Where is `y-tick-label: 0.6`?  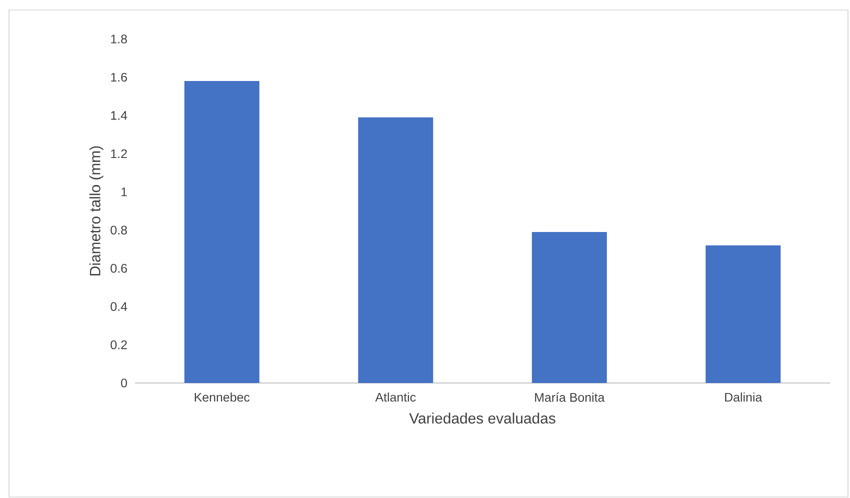 y-tick-label: 0.6 is located at coordinates (118, 268).